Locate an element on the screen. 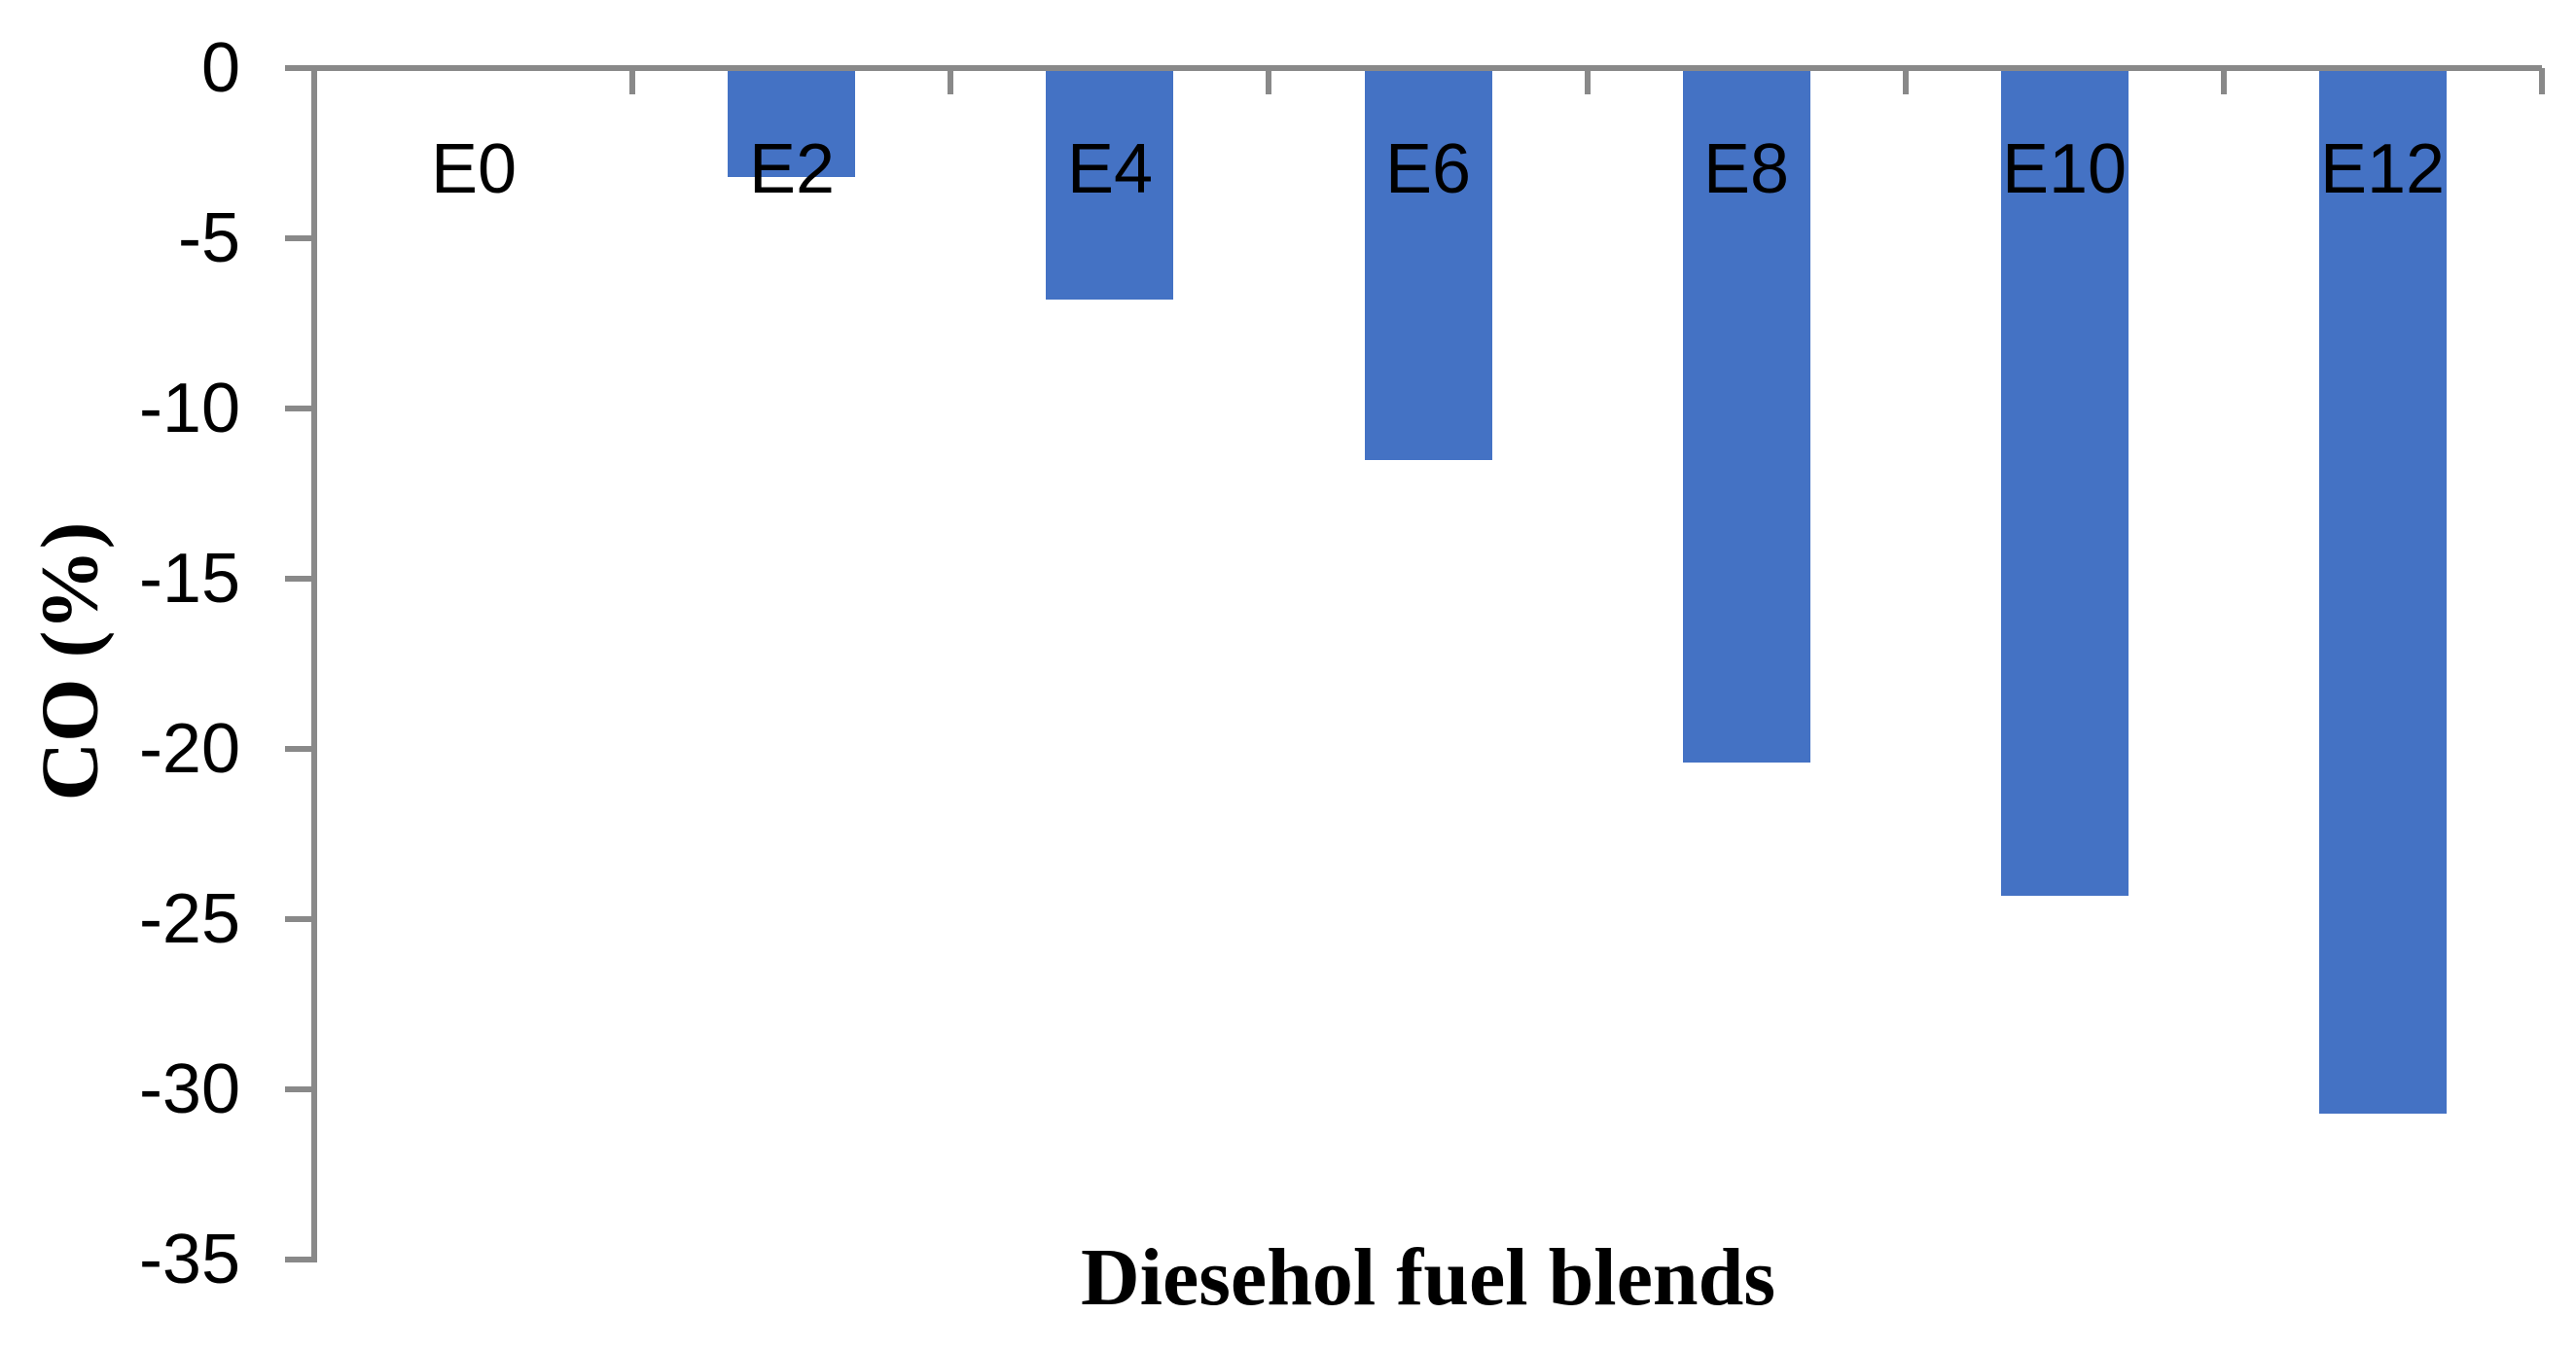  category-label-e12: E12 is located at coordinates (2382, 169).